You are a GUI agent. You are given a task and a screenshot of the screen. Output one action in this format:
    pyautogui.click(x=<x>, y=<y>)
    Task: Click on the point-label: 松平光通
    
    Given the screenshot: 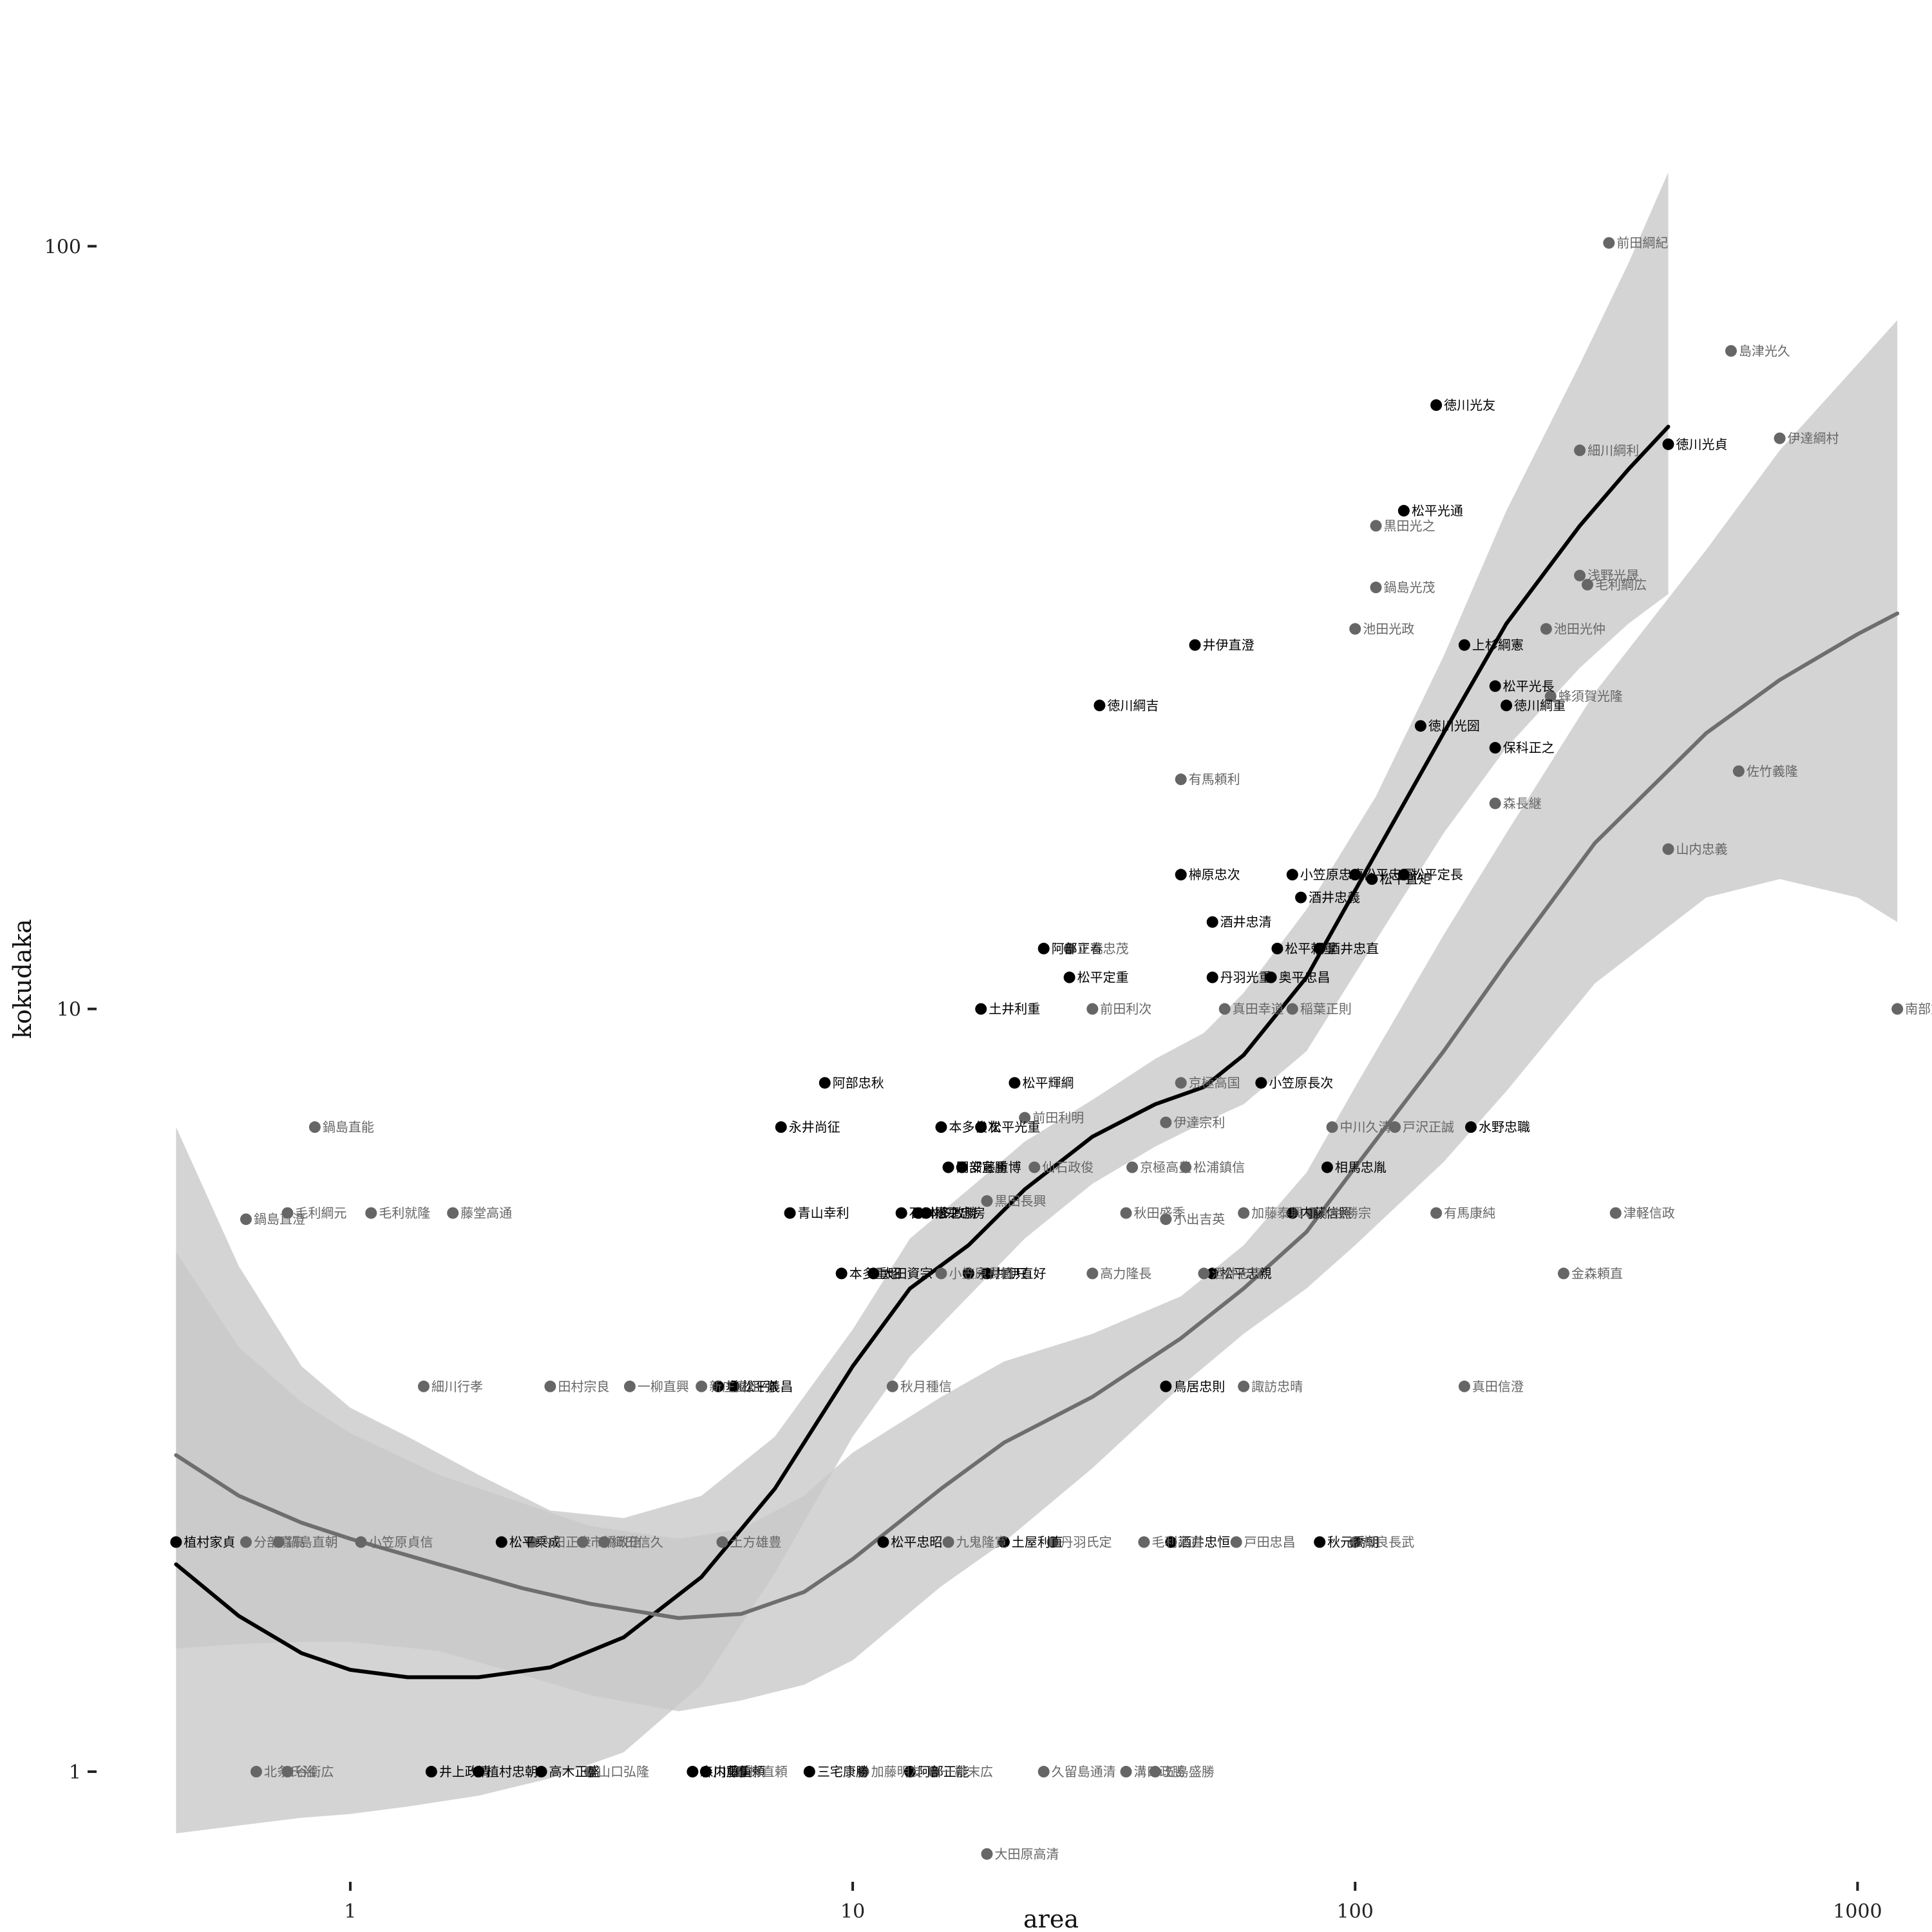 What is the action you would take?
    pyautogui.click(x=1438, y=511)
    